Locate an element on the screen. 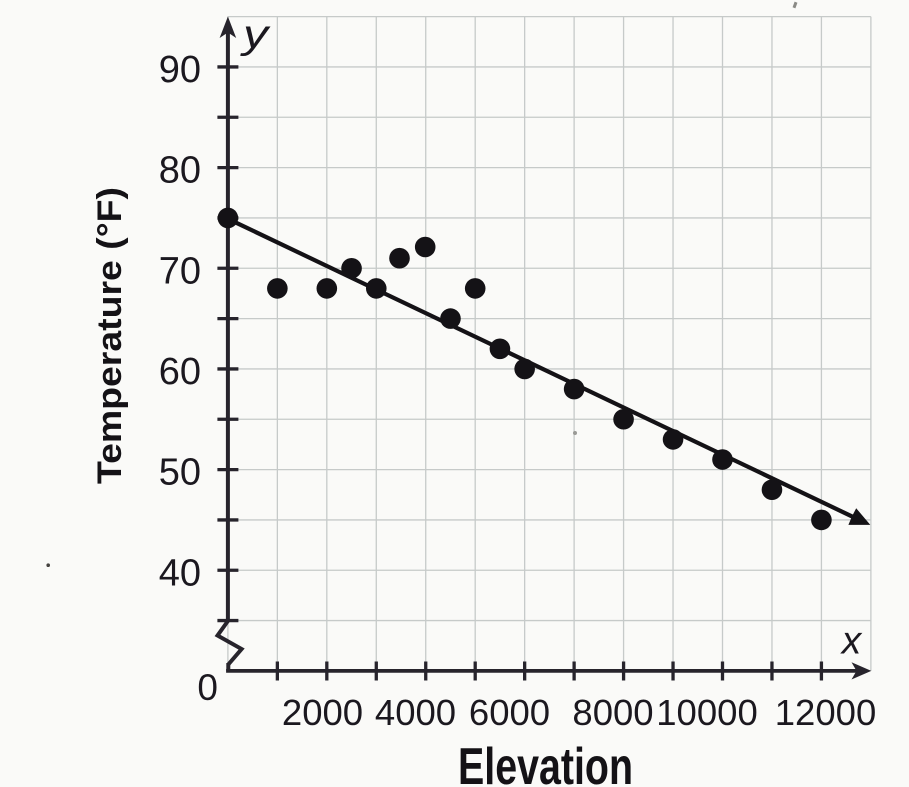  svg-text: 0 is located at coordinates (207, 687).